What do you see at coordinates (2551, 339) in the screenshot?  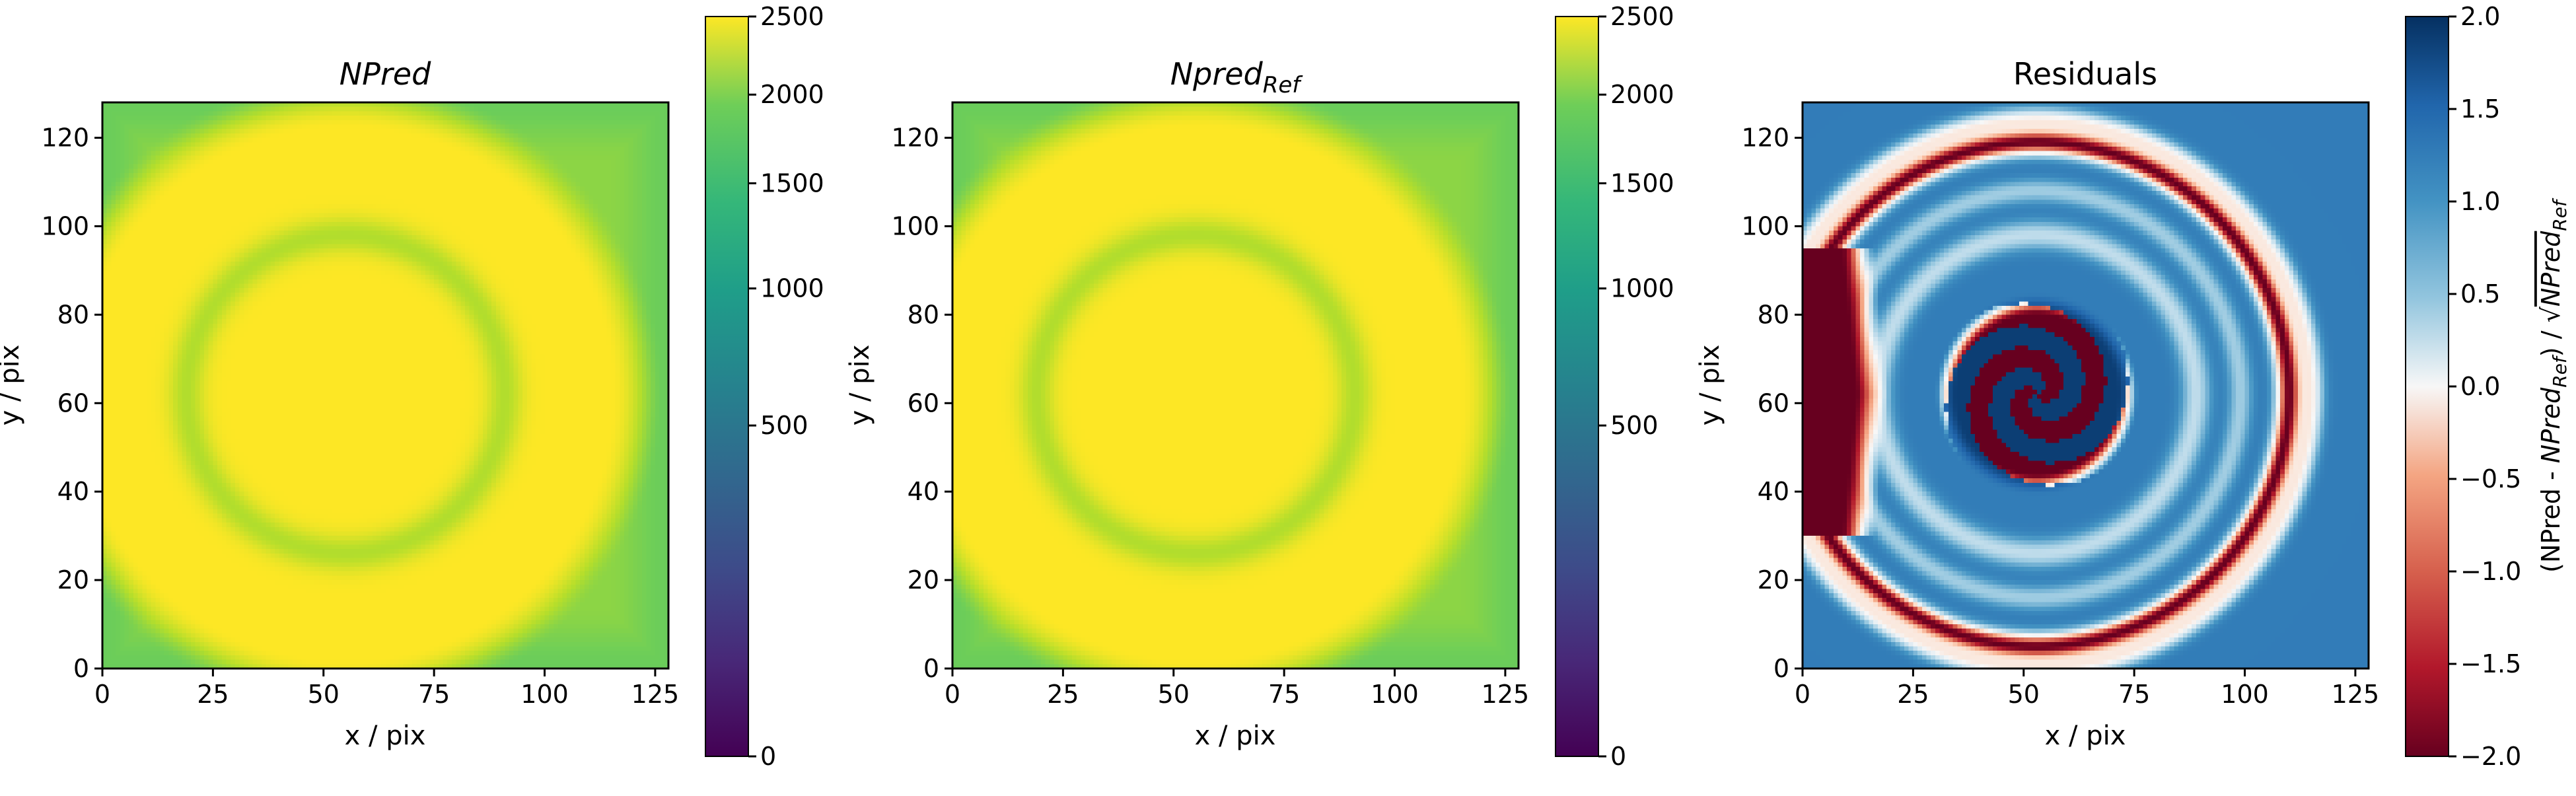 I see `cbar-label-mid: ) /` at bounding box center [2551, 339].